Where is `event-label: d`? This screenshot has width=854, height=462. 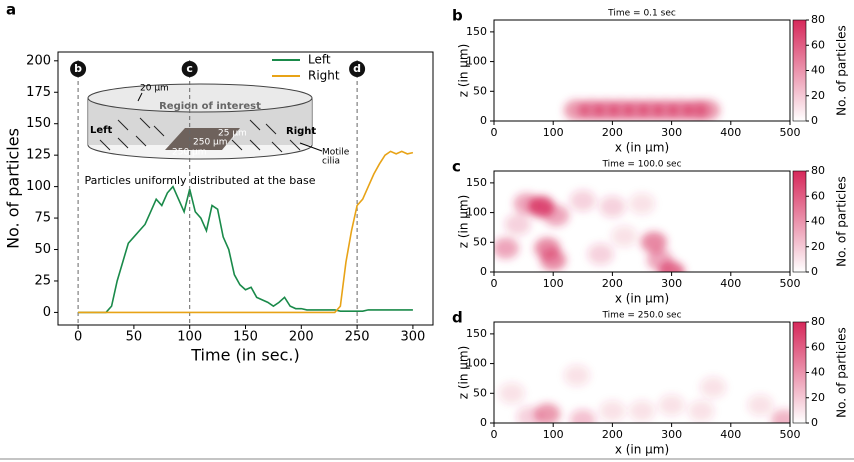 event-label: d is located at coordinates (357, 68).